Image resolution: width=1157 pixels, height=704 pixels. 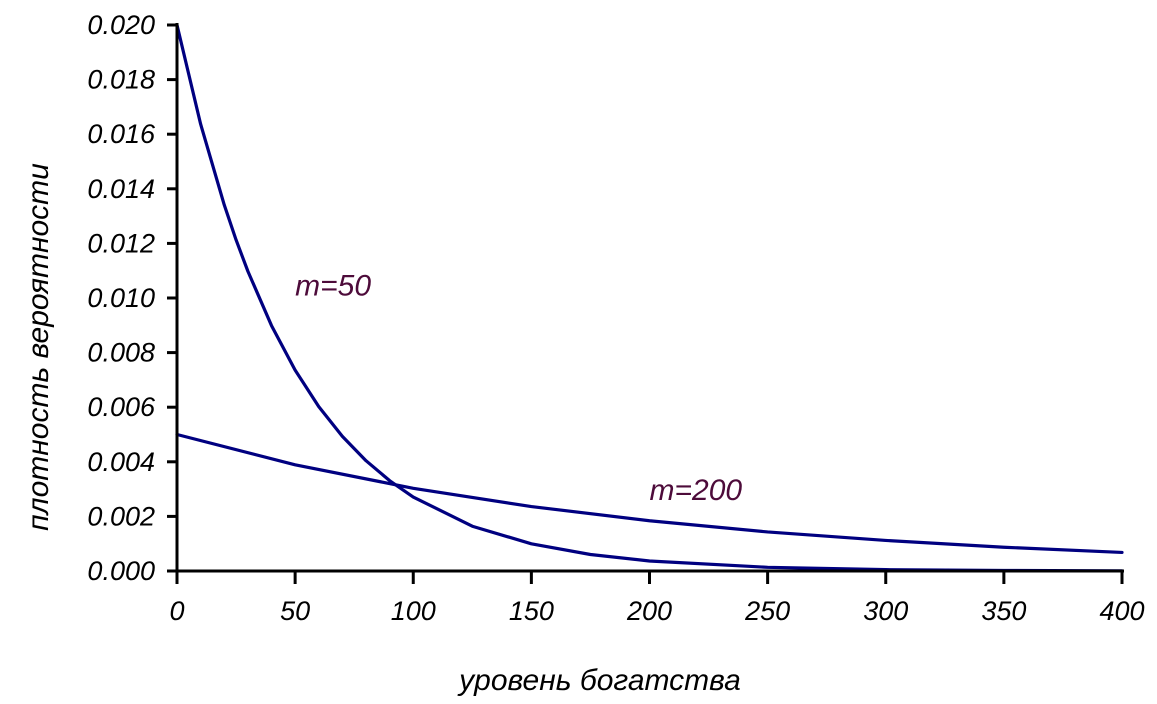 What do you see at coordinates (295, 611) in the screenshot?
I see `x-tick-label: 50` at bounding box center [295, 611].